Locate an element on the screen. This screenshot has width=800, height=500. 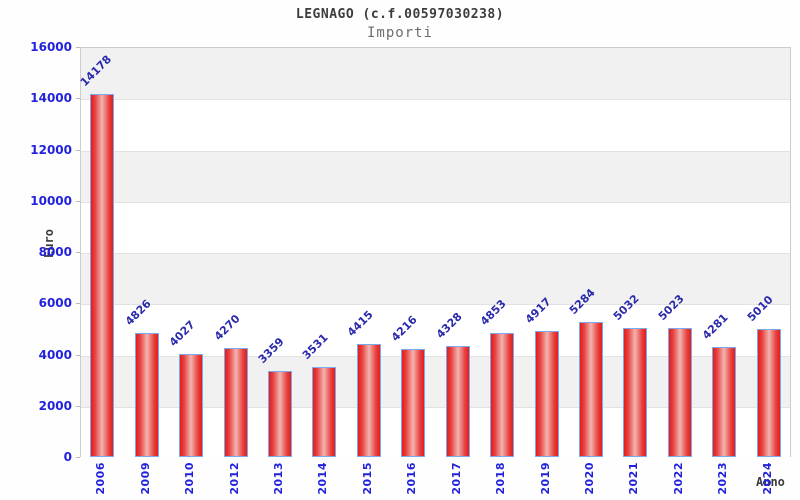
y-tick-label: 12000 is located at coordinates (51, 149).